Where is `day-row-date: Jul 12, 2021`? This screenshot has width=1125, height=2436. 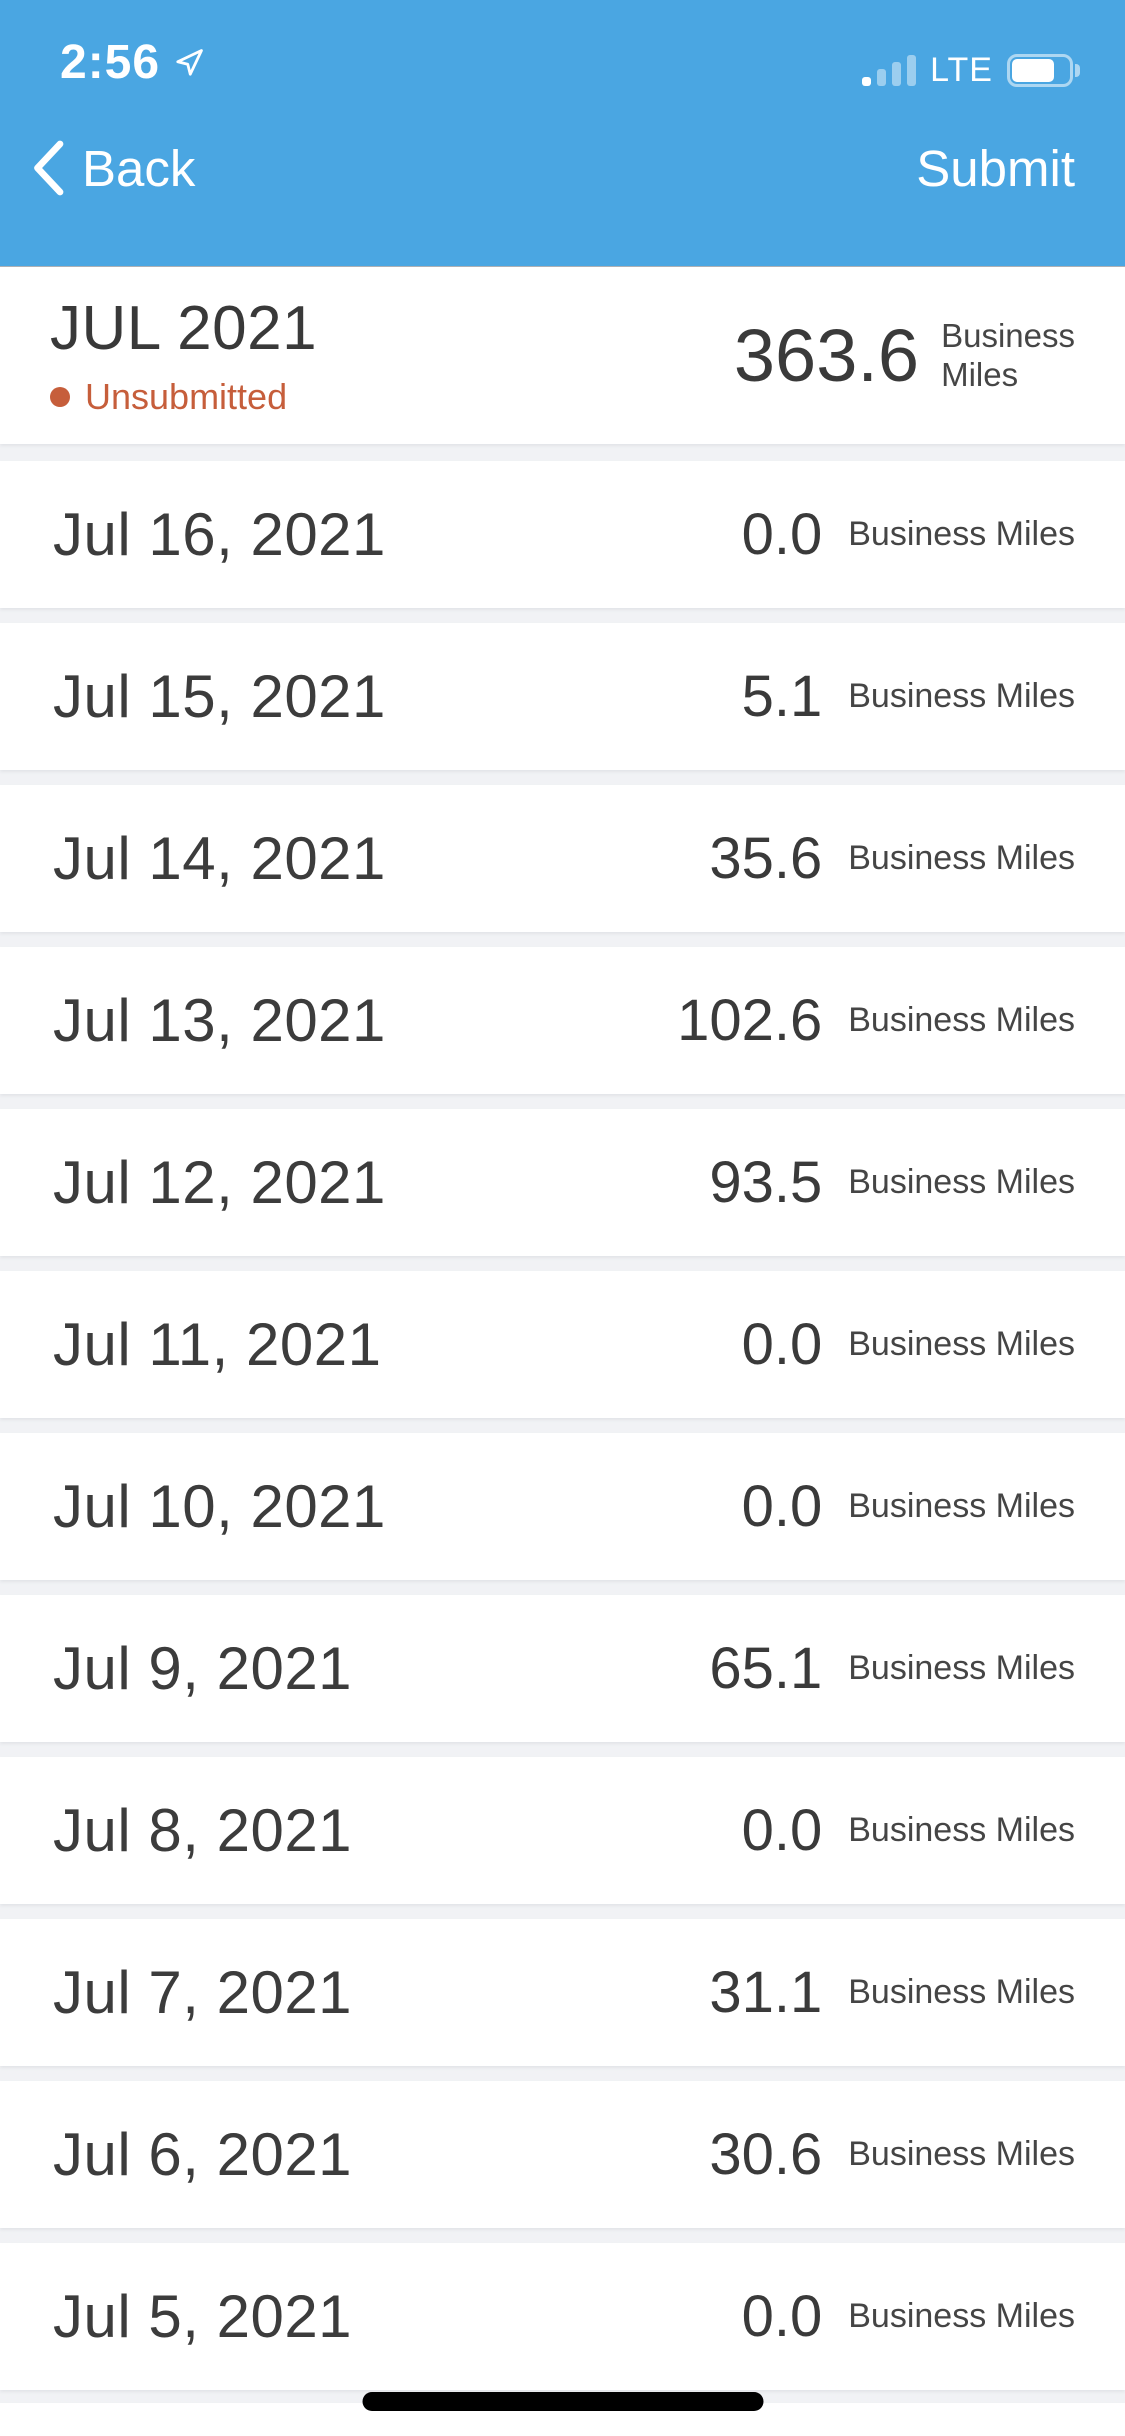 day-row-date: Jul 12, 2021 is located at coordinates (219, 1182).